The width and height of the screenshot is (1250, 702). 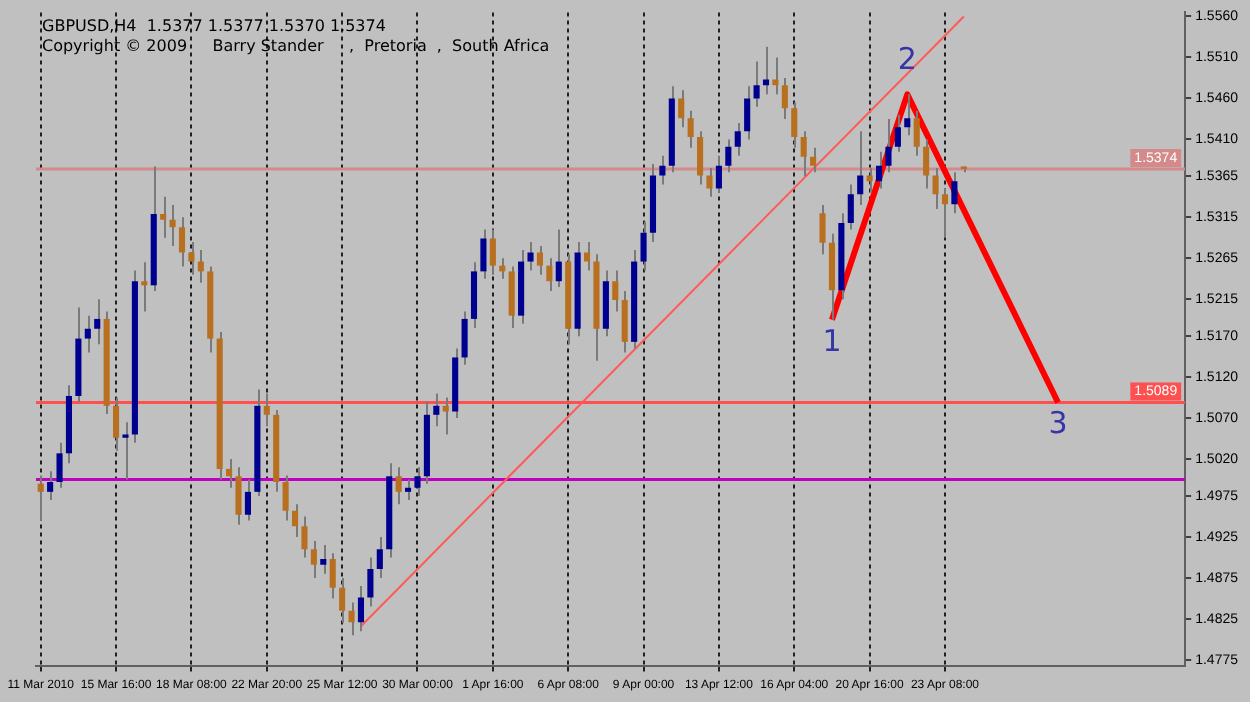 I want to click on annotation: 2, so click(x=907, y=59).